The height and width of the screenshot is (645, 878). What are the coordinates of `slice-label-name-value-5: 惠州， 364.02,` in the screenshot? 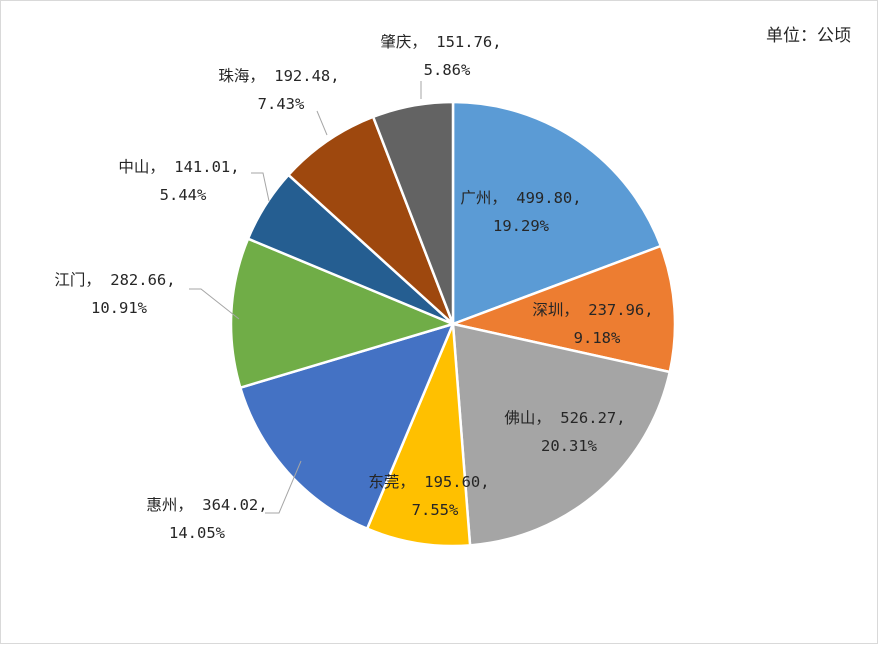 It's located at (206, 505).